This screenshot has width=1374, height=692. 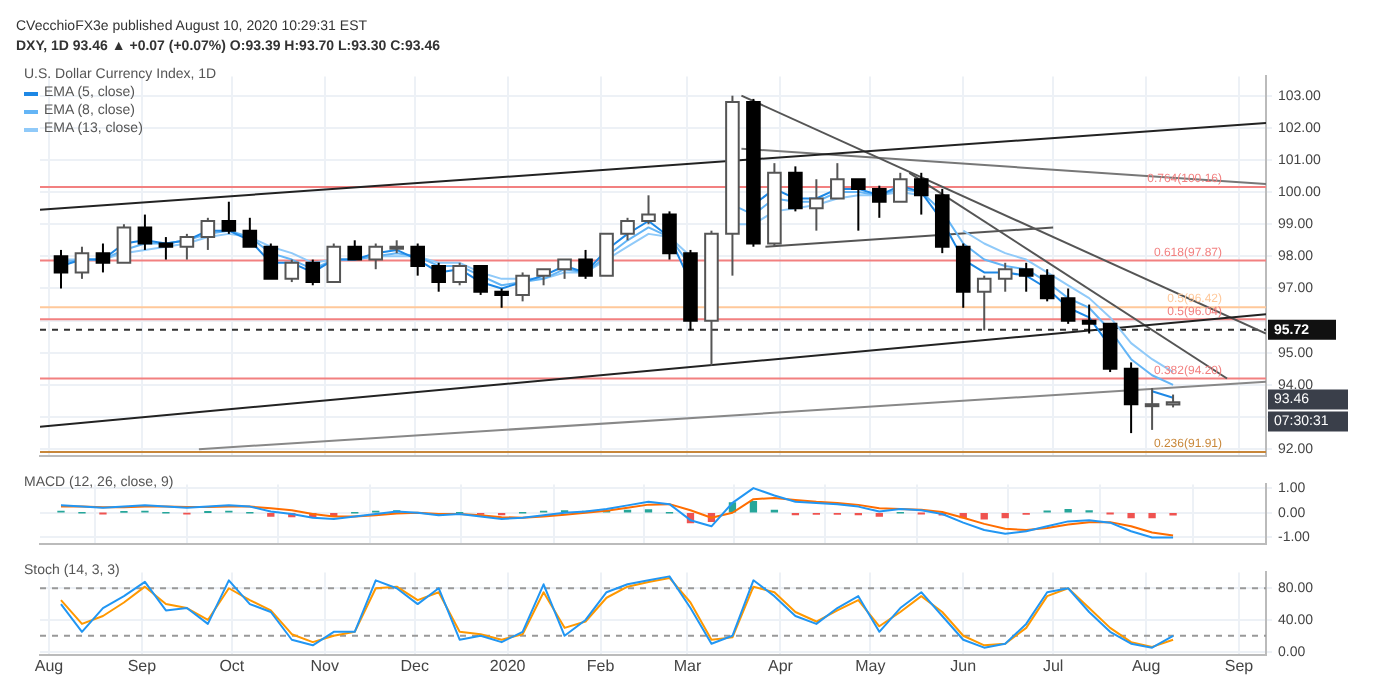 I want to click on x-tick-label: Jul, so click(x=1053, y=665).